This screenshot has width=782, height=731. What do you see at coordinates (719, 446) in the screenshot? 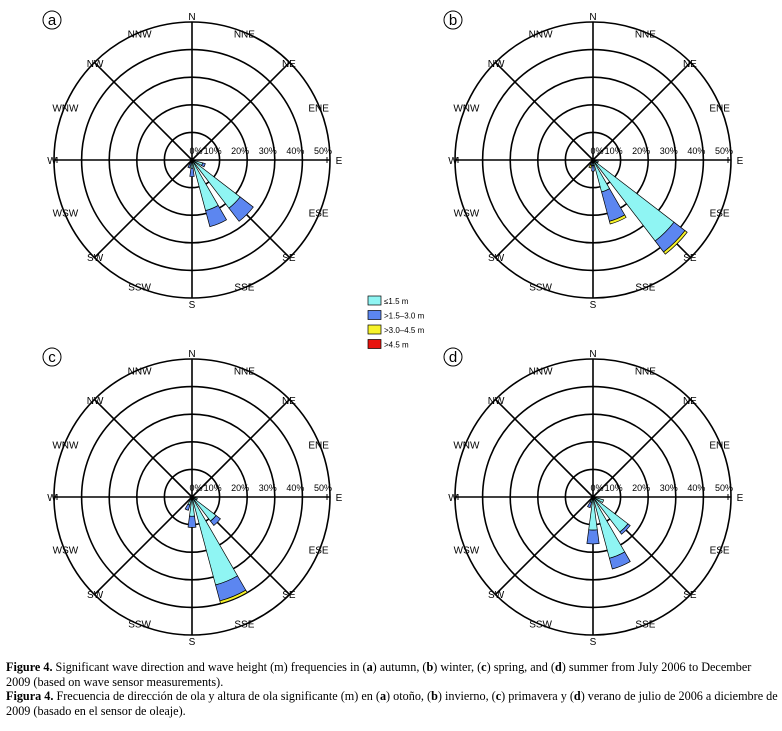
I see `direction-label-ene: ENE` at bounding box center [719, 446].